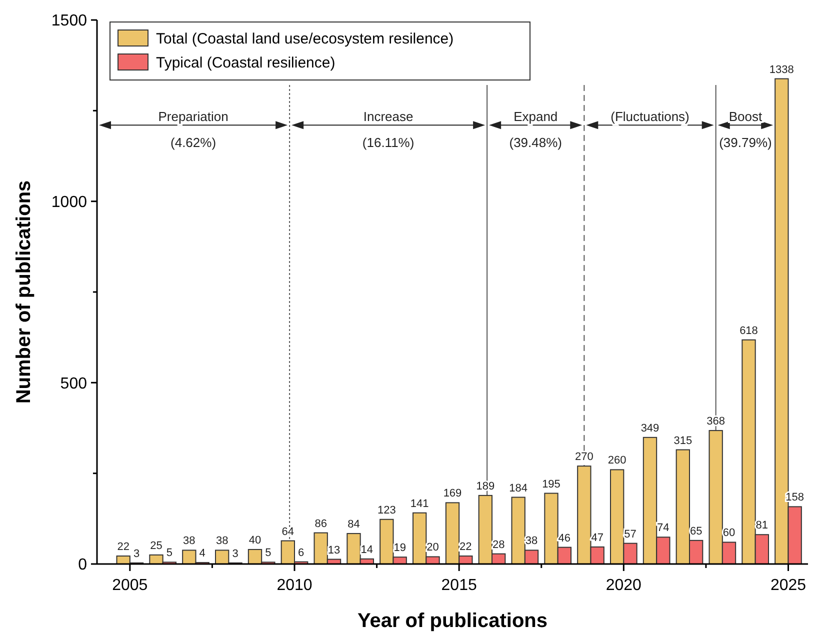  What do you see at coordinates (459, 585) in the screenshot?
I see `x-tick-label: 2015` at bounding box center [459, 585].